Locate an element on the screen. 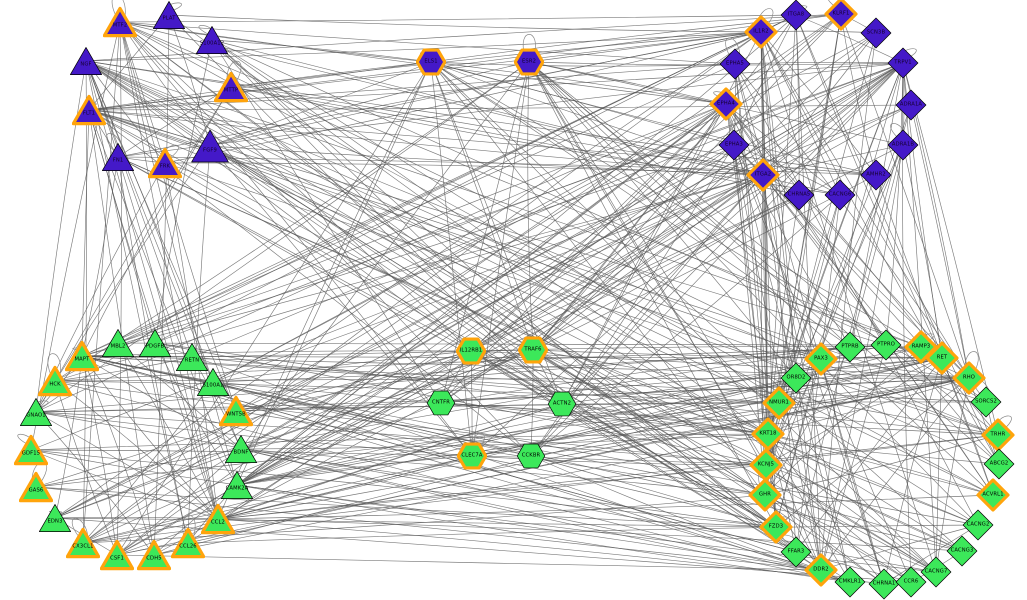 The image size is (1027, 600). node-nmur1: NMUR1 is located at coordinates (779, 403).